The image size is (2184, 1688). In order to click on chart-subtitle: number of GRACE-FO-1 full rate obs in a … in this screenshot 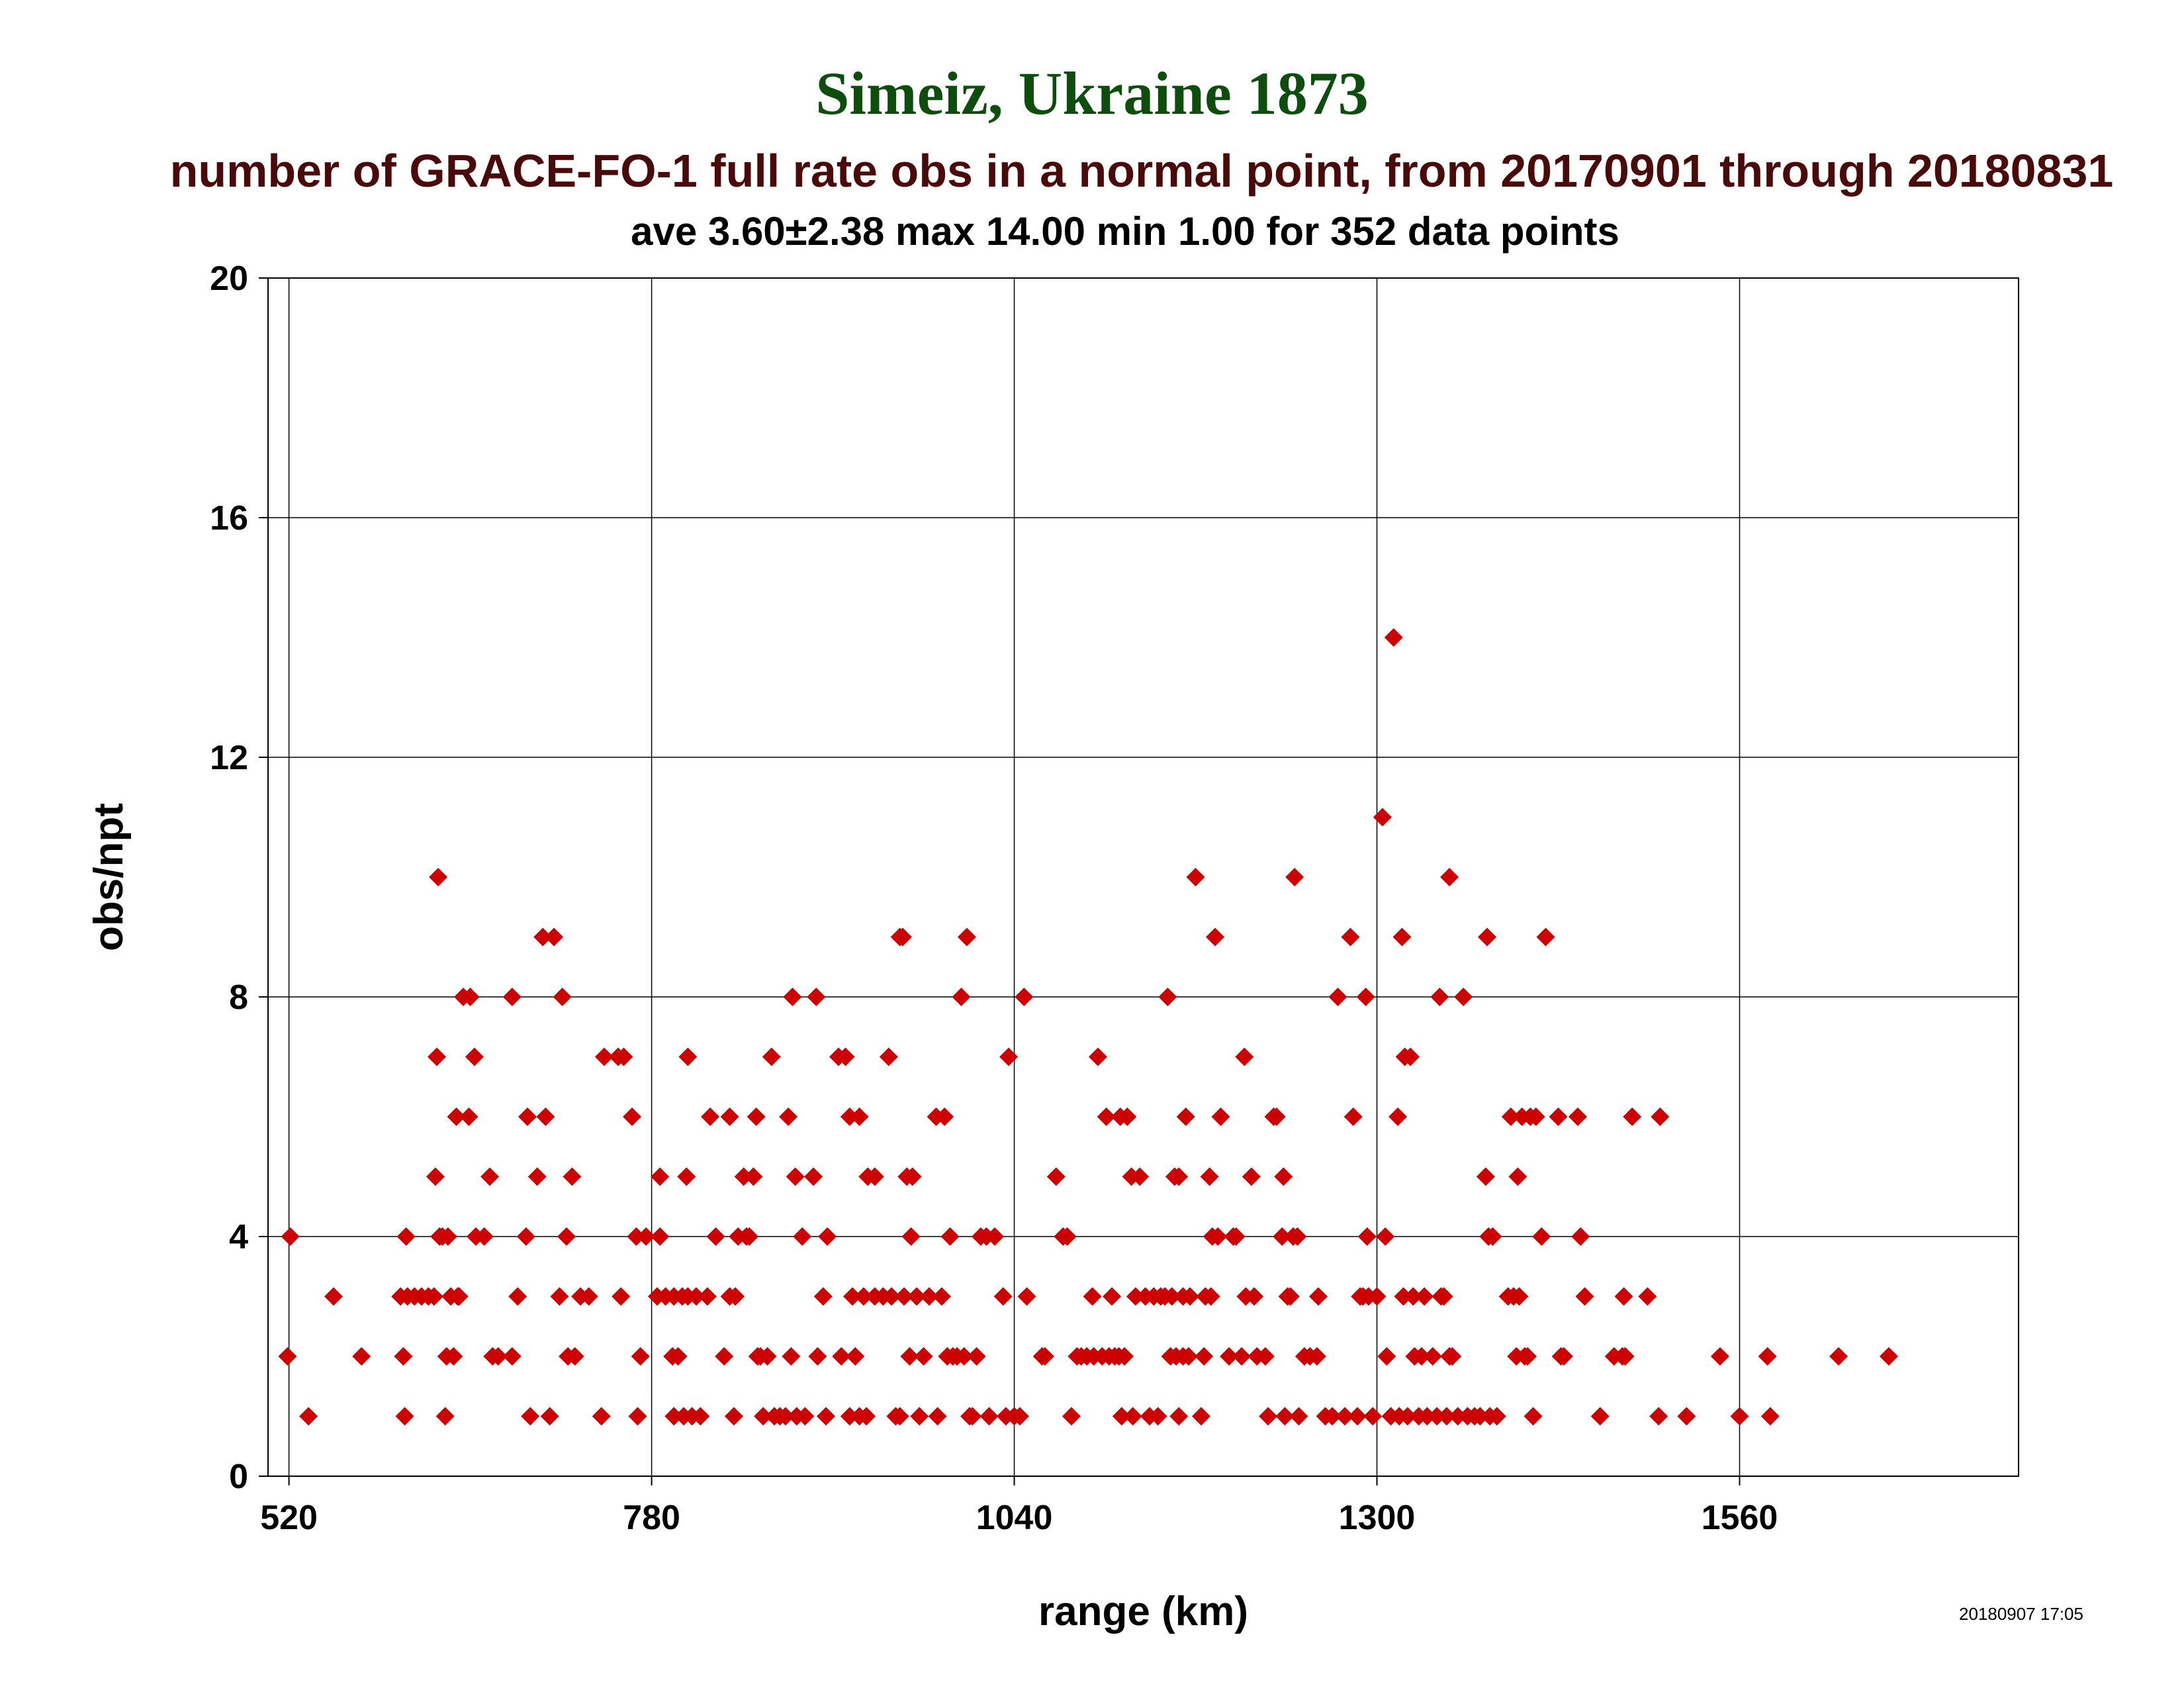, I will do `click(1141, 171)`.